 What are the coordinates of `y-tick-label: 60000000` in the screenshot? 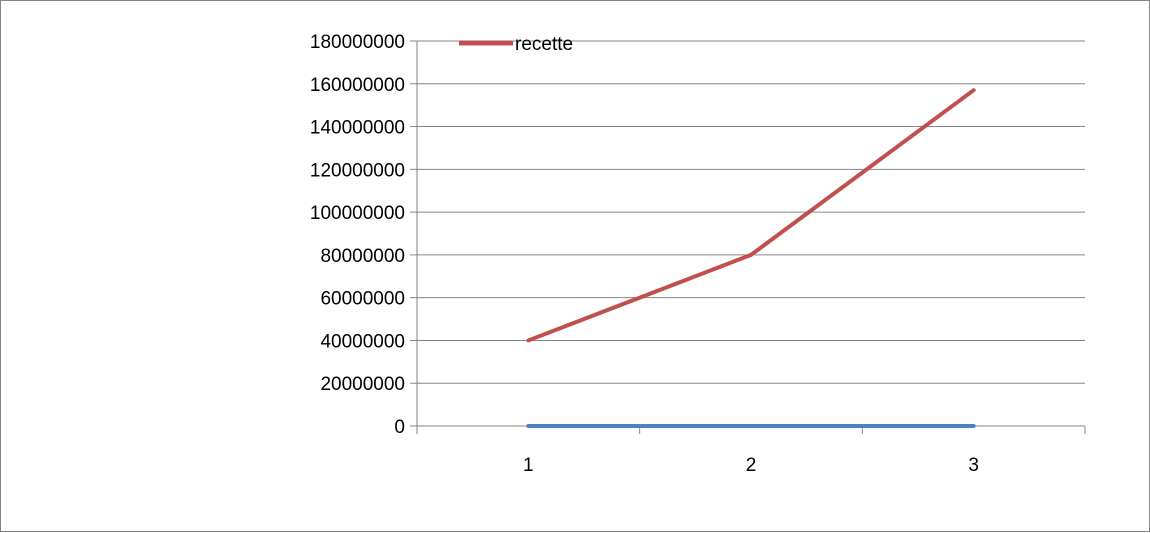 It's located at (362, 299).